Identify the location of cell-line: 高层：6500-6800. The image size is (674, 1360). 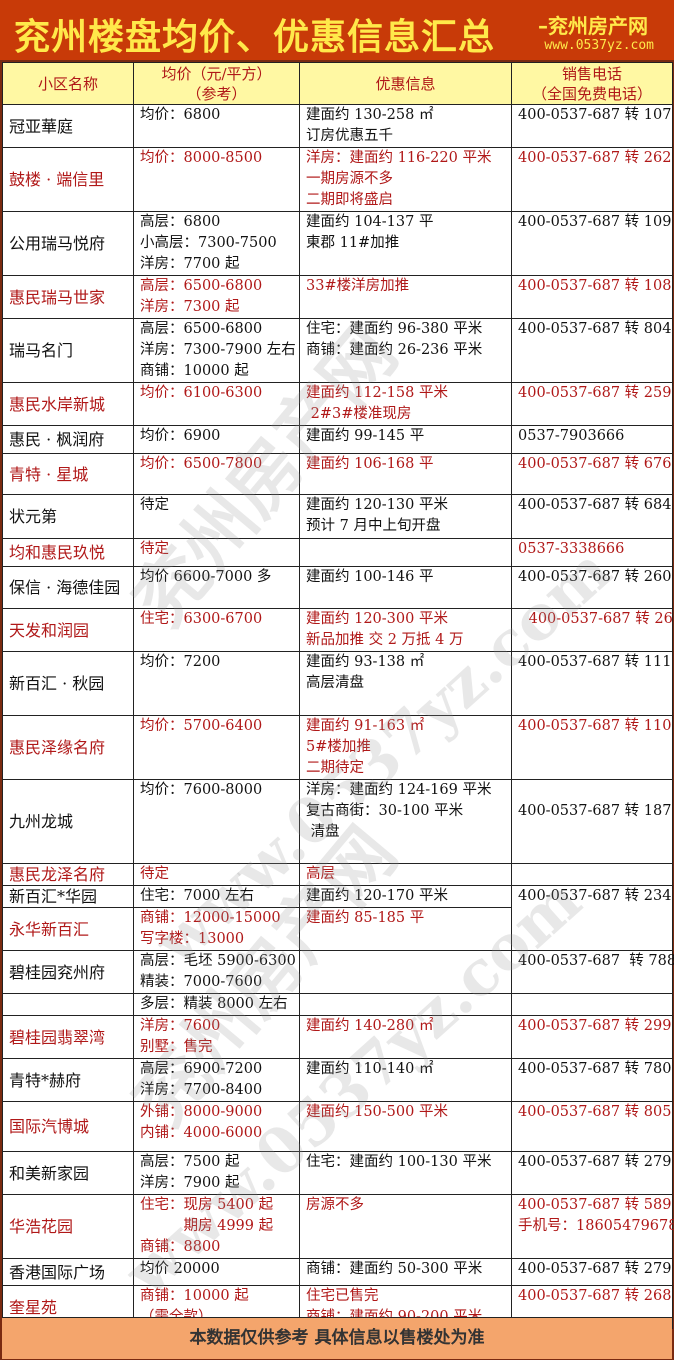
(201, 329).